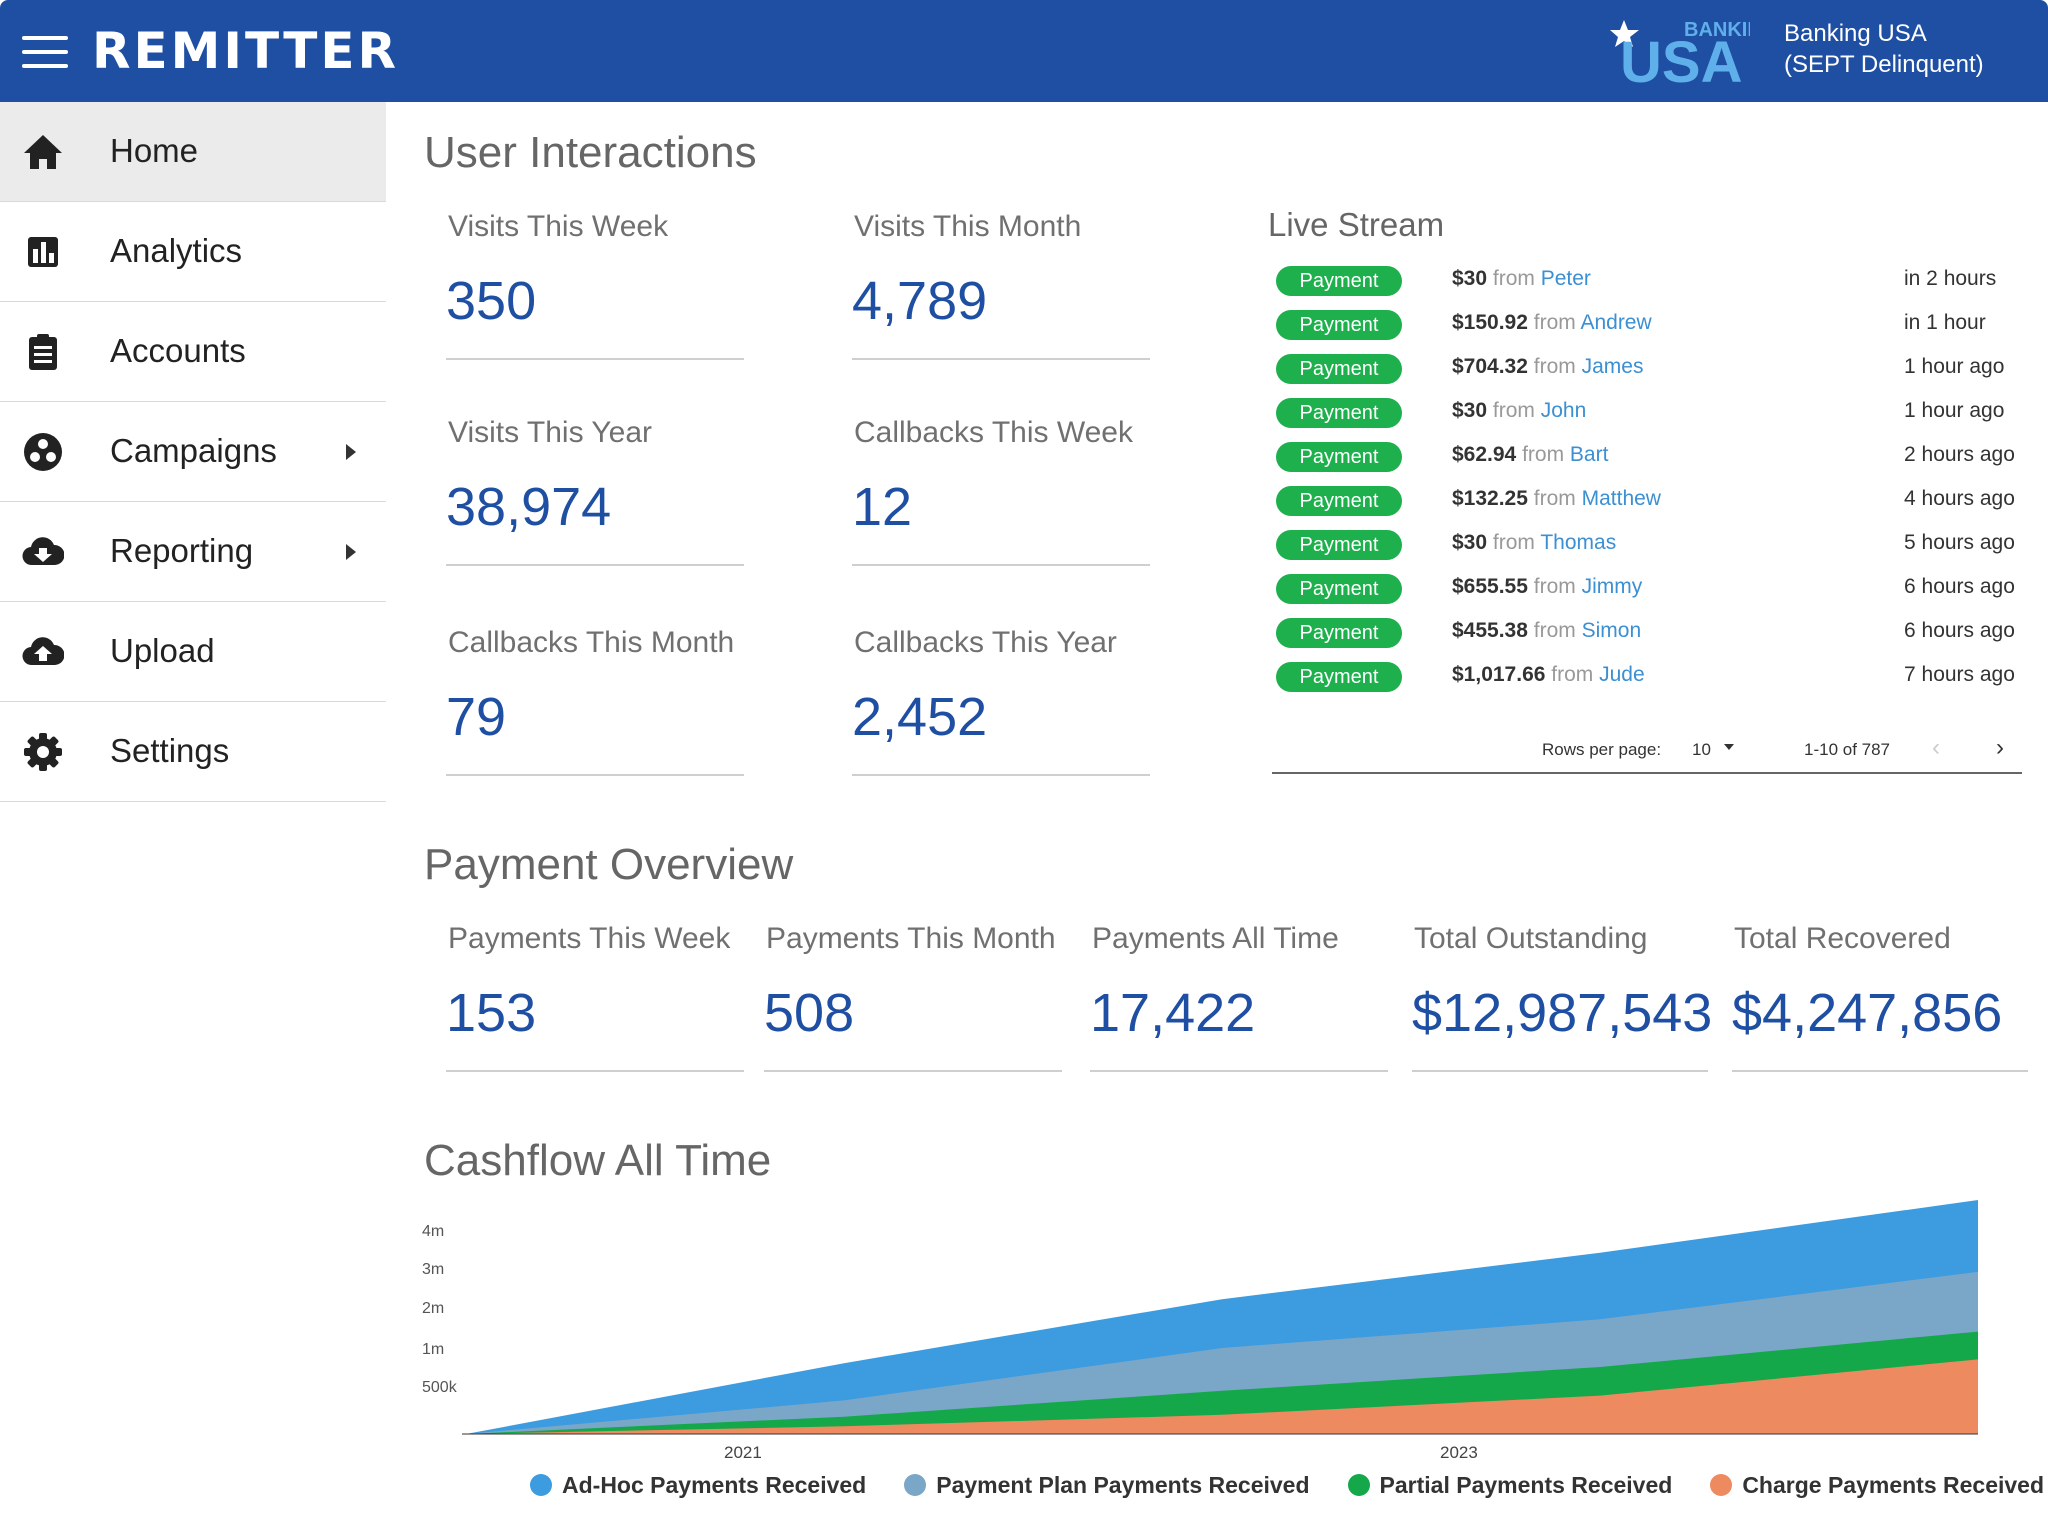  I want to click on sidebar-nav: Home Analytics Accounts Campaigns, so click(193, 452).